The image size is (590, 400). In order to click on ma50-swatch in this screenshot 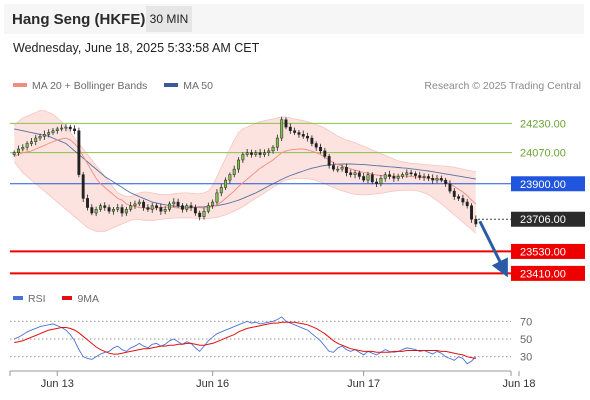, I will do `click(171, 85)`.